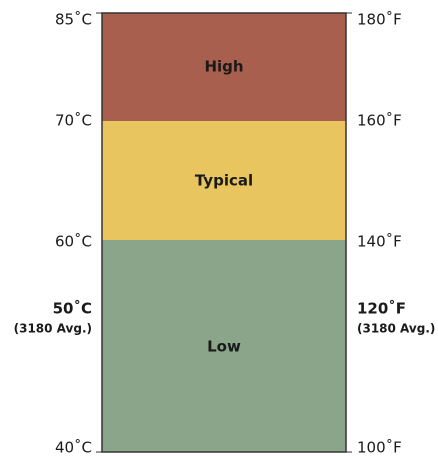  I want to click on celsius-average: 50˚C, so click(72, 309).